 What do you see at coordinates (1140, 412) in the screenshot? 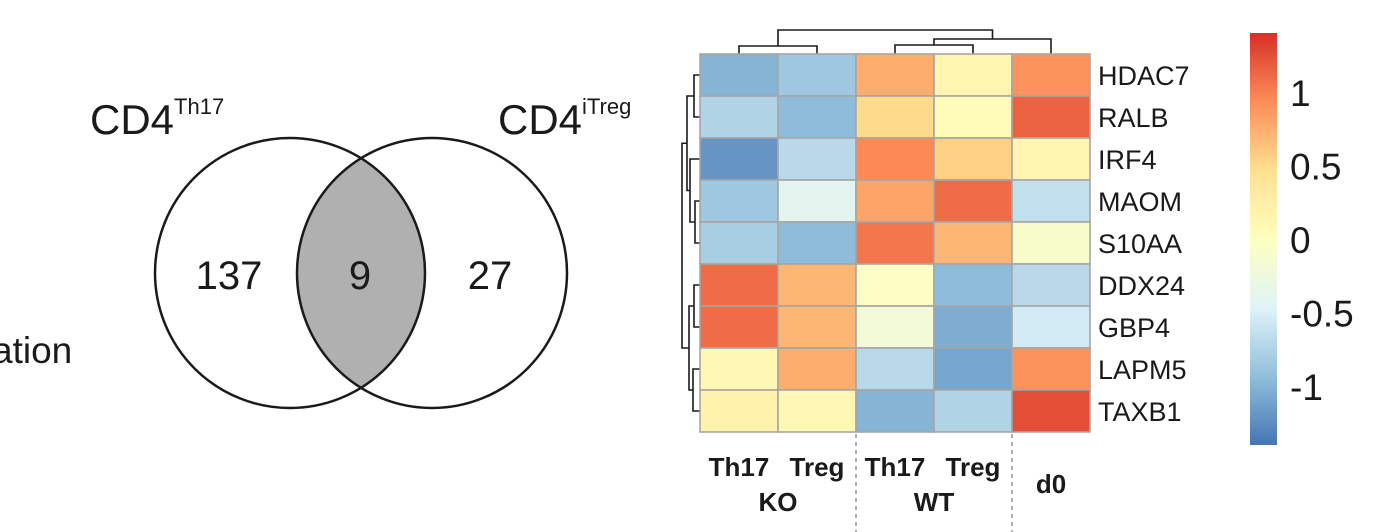
I see `row-label: TAXB1` at bounding box center [1140, 412].